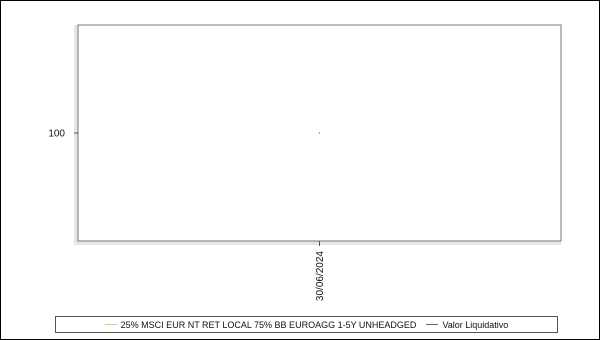  I want to click on series-layer, so click(319, 133).